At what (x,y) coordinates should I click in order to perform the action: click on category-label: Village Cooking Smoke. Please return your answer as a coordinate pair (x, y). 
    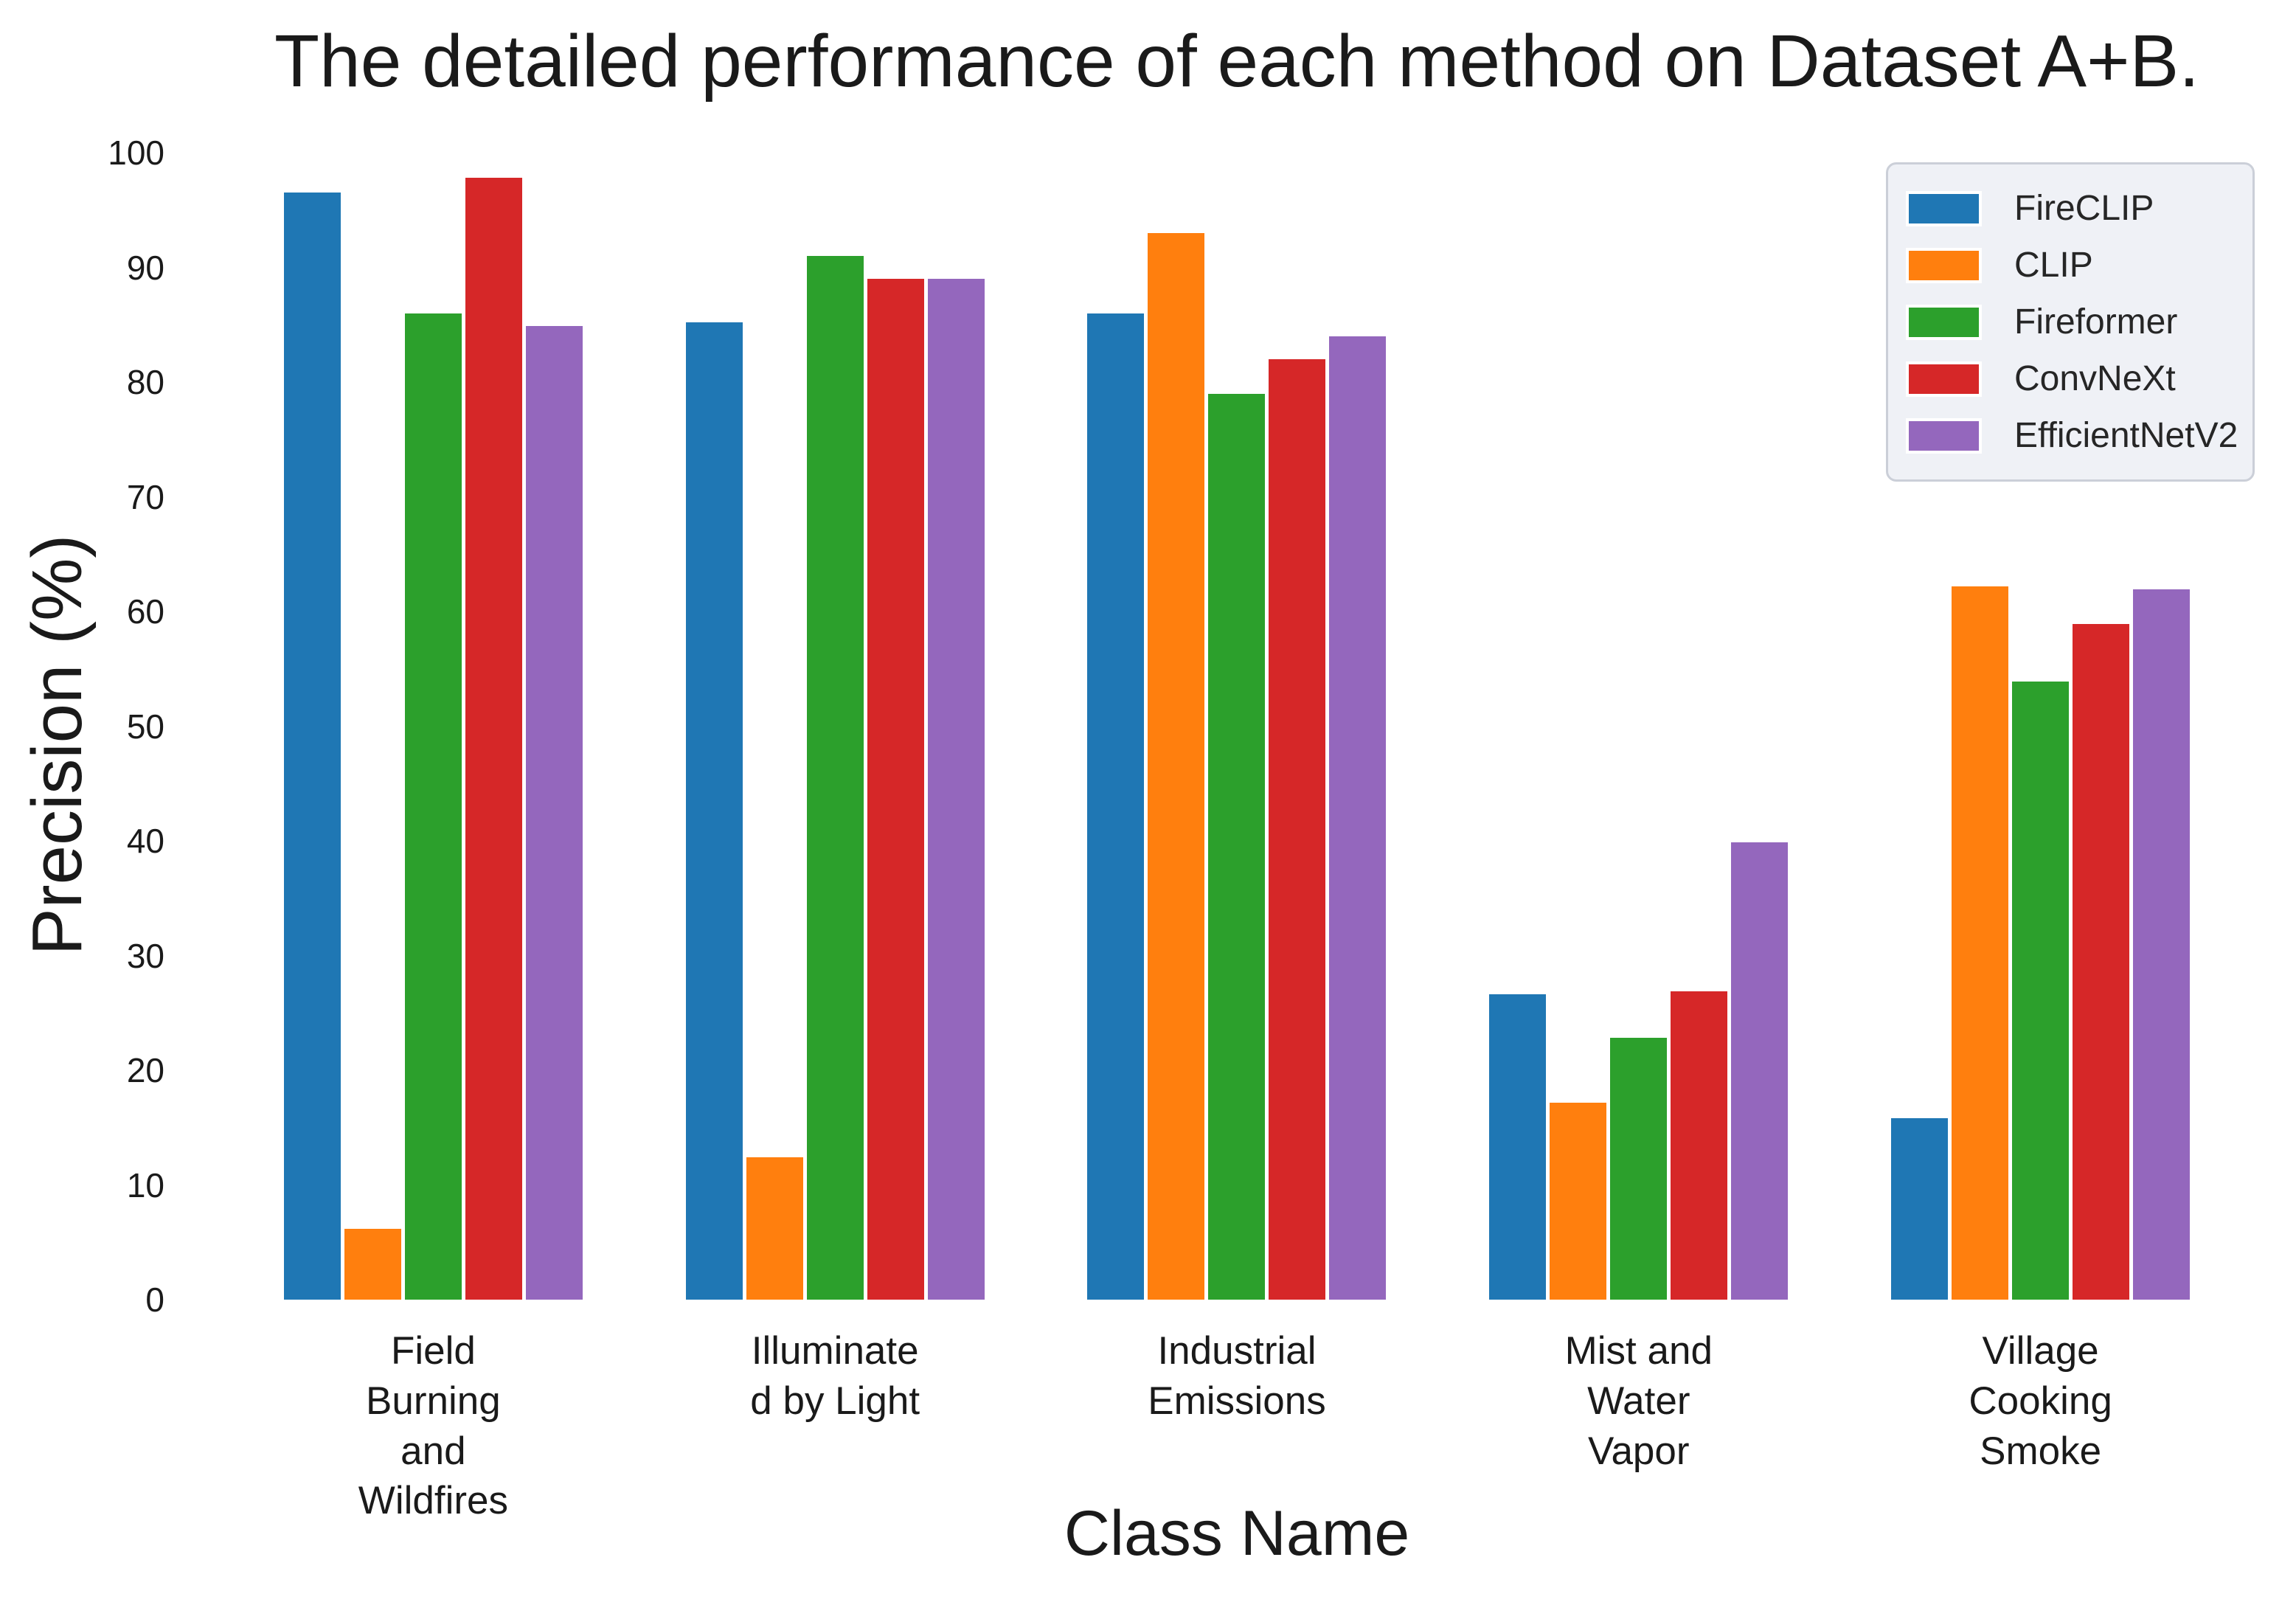
    Looking at the image, I should click on (2041, 1401).